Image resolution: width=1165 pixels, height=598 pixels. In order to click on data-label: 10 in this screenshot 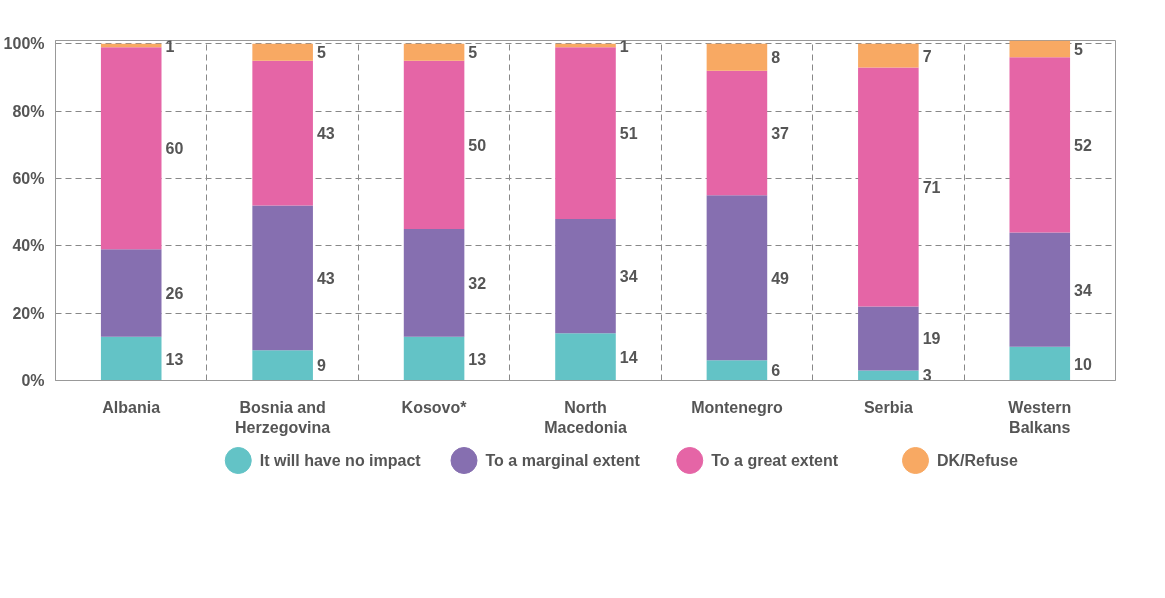, I will do `click(1083, 364)`.